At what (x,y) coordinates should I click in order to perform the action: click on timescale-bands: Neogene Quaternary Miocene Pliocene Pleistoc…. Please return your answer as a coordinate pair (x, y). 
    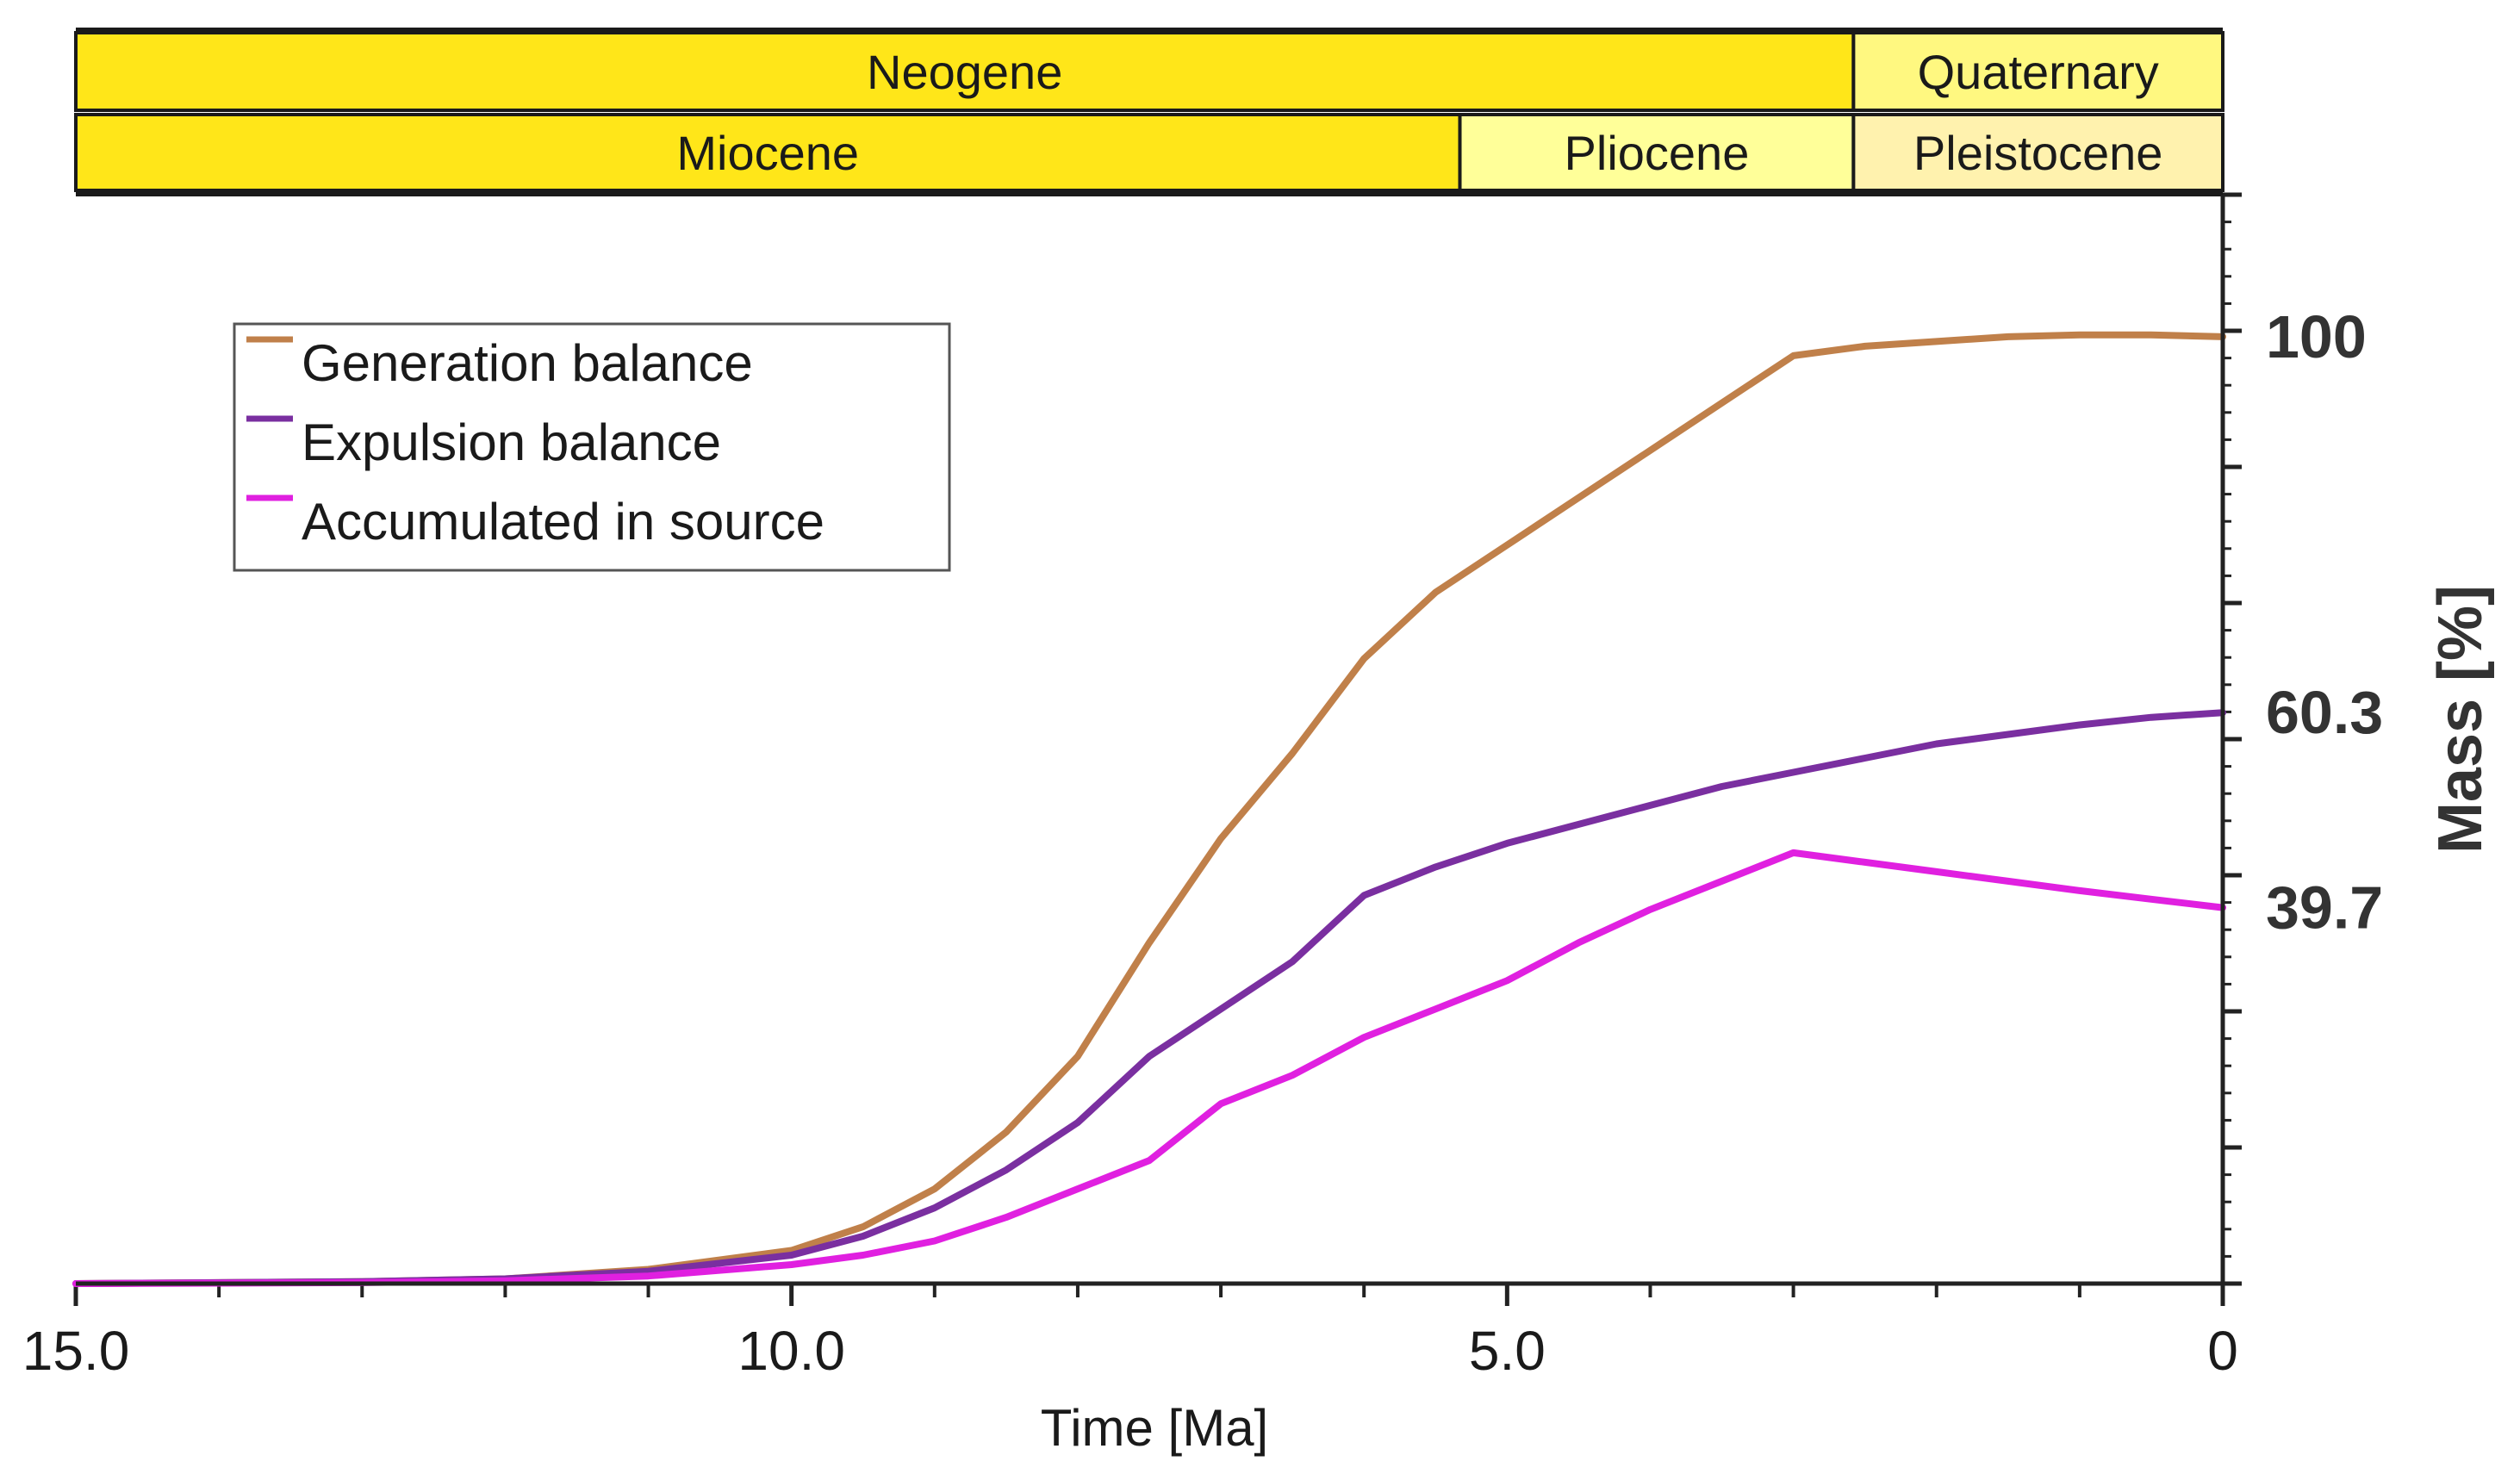
    Looking at the image, I should click on (1149, 112).